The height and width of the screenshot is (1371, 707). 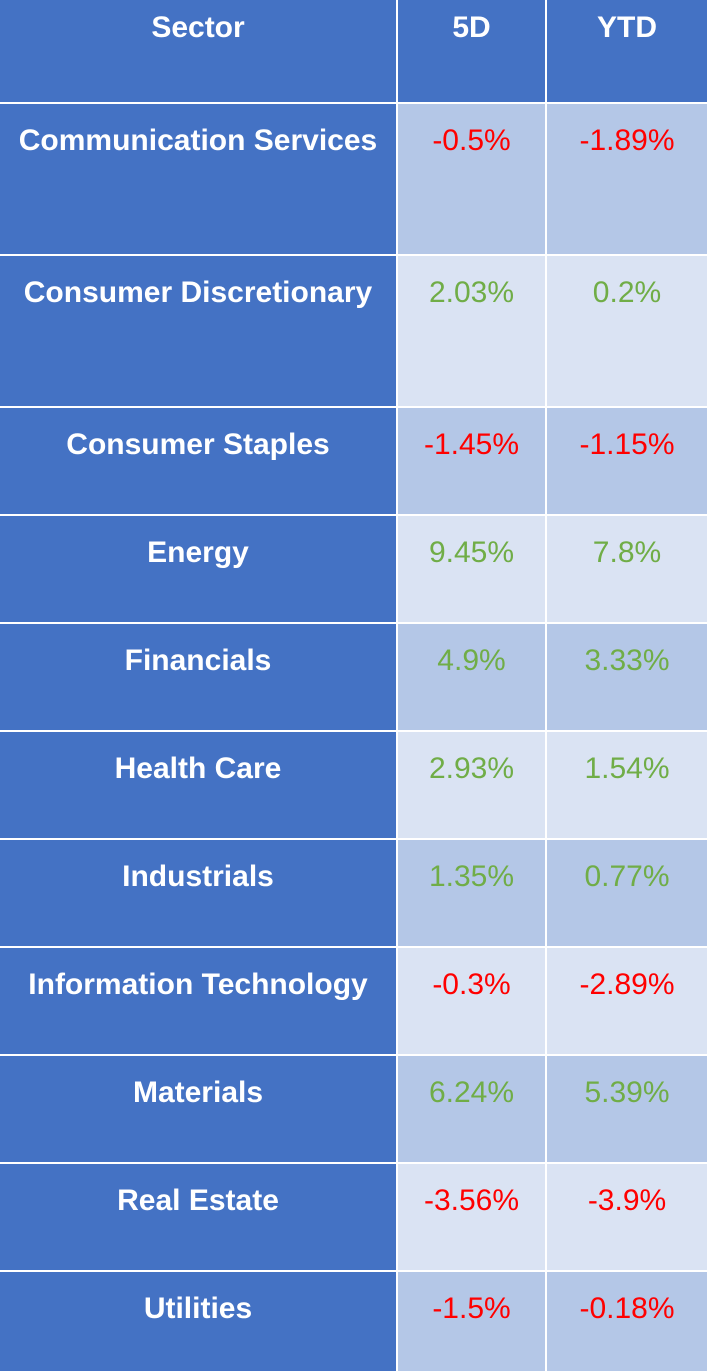 I want to click on table-row: Financials 4.9% 3.33%, so click(x=353, y=677).